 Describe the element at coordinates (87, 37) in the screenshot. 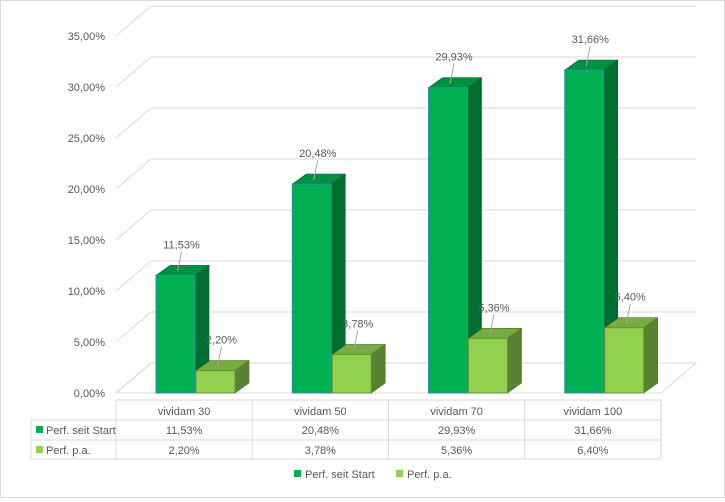

I see `y-tick-label: 35,00%` at that location.